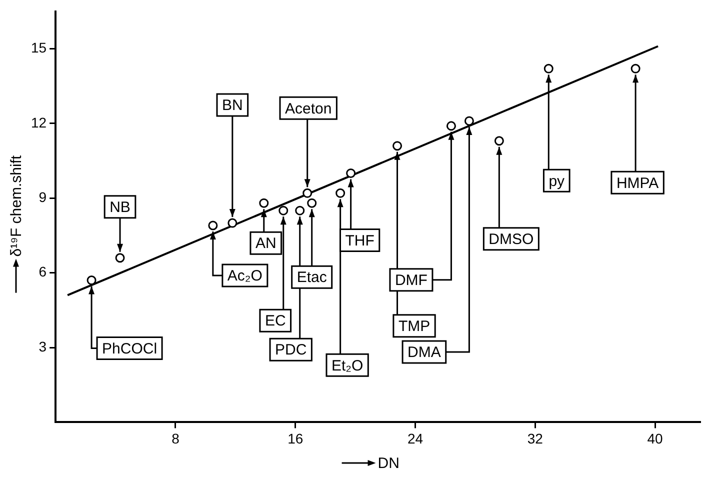  I want to click on y-axis-title: δ¹⁹F chem.shift, so click(17, 205).